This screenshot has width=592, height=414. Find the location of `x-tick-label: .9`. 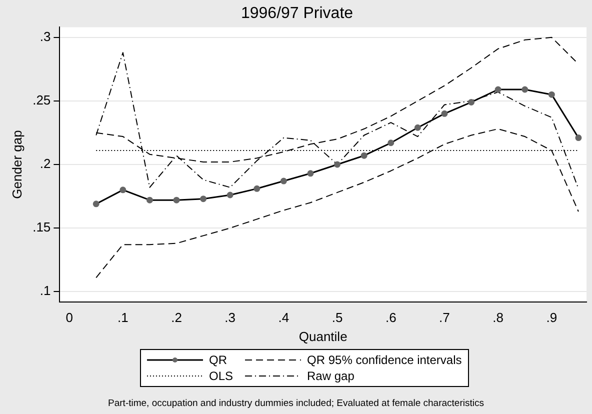

x-tick-label: .9 is located at coordinates (552, 318).